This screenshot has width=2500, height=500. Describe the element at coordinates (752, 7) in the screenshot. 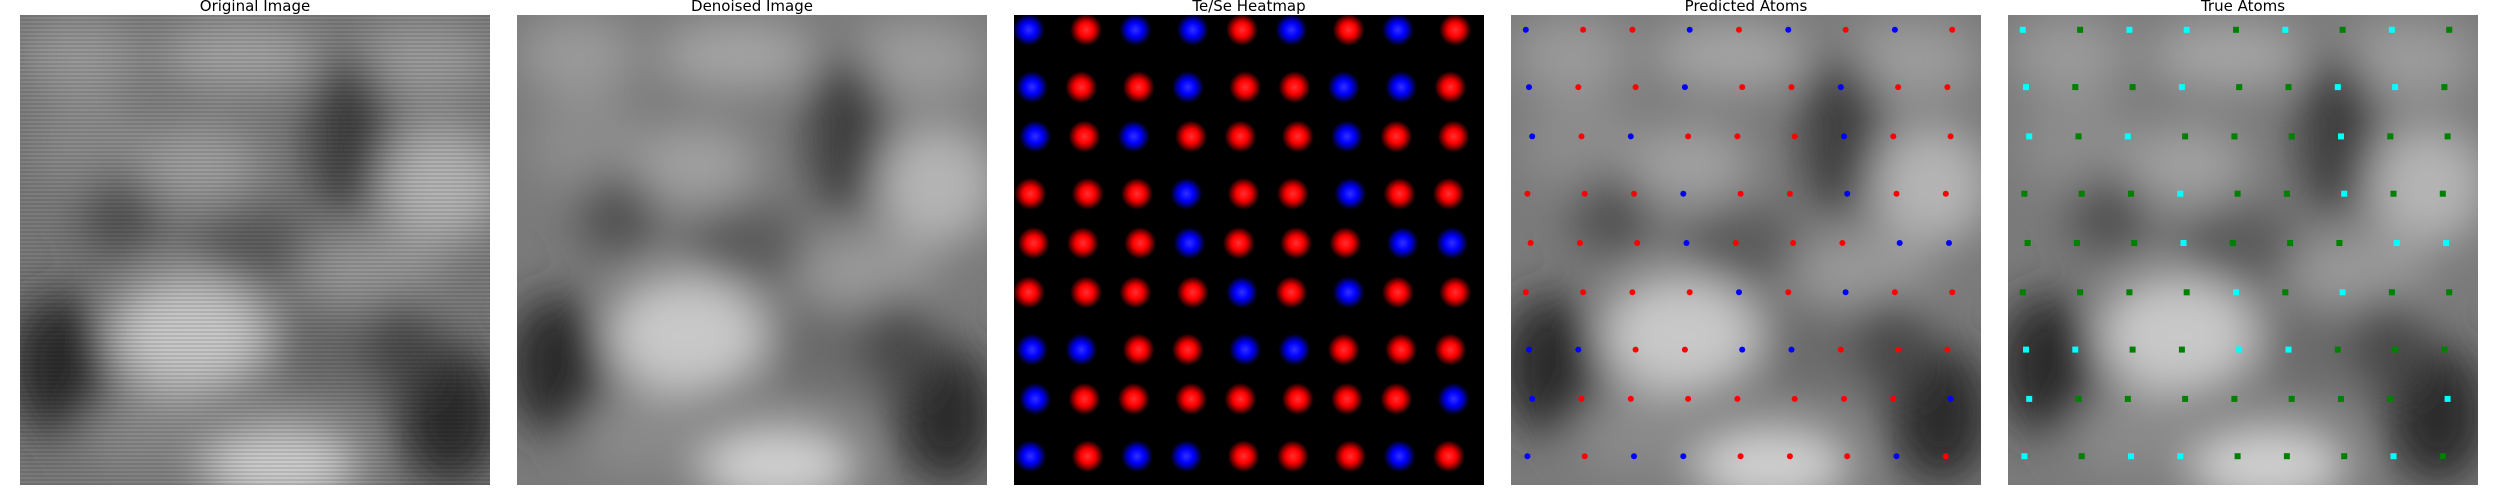

I see `denoised-image-title: Denoised Image` at that location.